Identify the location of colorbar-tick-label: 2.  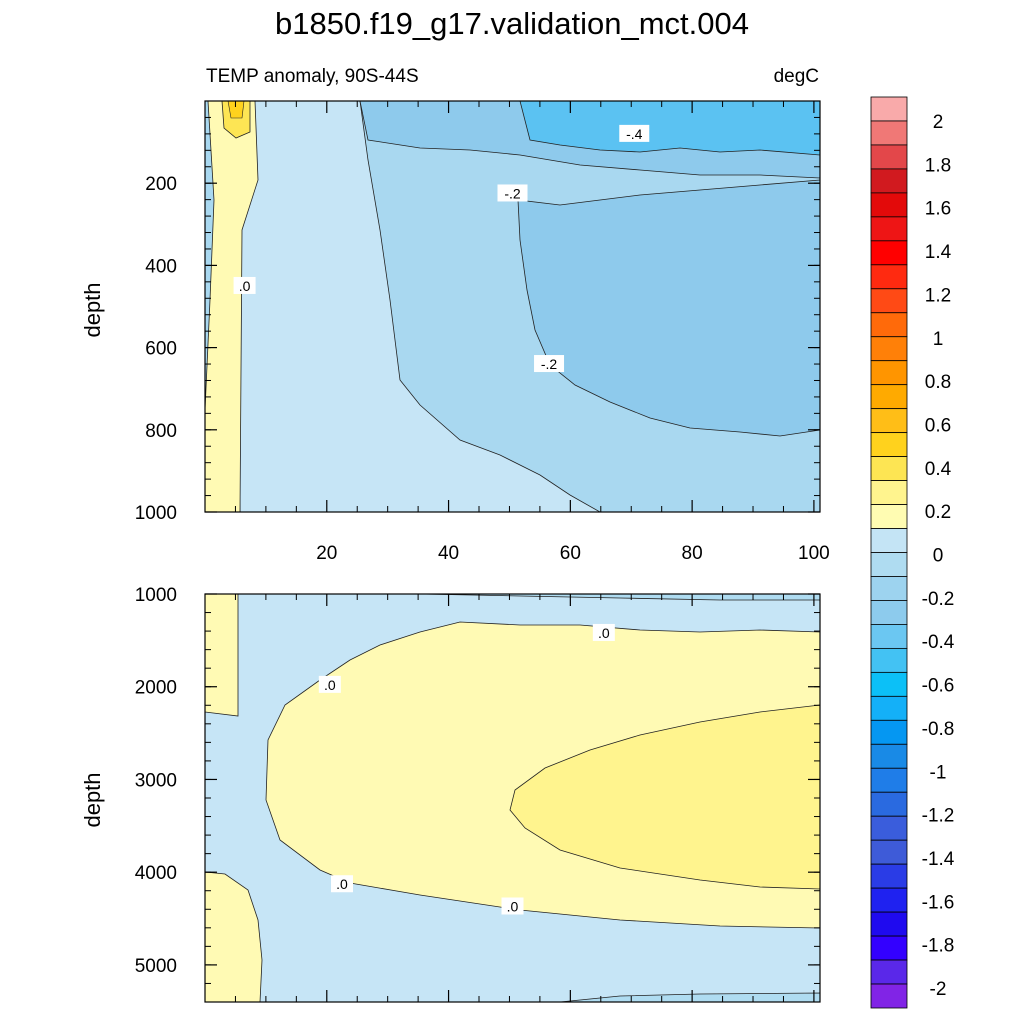
(938, 122).